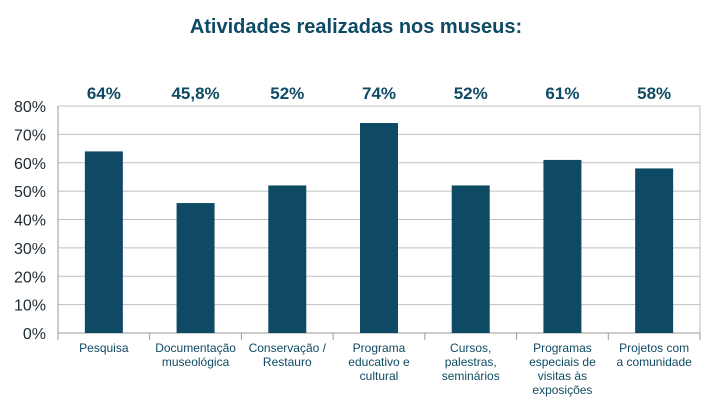 Image resolution: width=712 pixels, height=411 pixels. I want to click on data-label: 45,8%, so click(195, 93).